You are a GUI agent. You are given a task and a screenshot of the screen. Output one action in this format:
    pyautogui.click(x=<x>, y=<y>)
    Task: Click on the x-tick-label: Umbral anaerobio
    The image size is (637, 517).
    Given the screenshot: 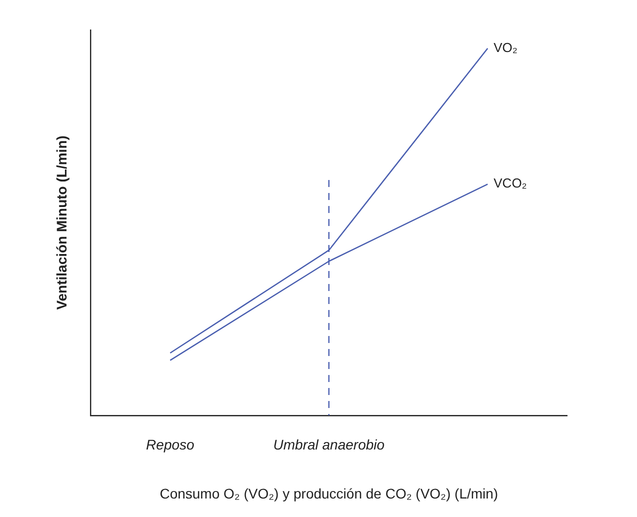 What is the action you would take?
    pyautogui.click(x=329, y=444)
    